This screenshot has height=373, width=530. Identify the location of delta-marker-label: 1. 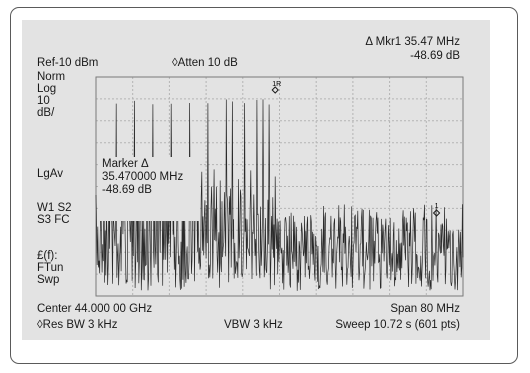
(437, 206).